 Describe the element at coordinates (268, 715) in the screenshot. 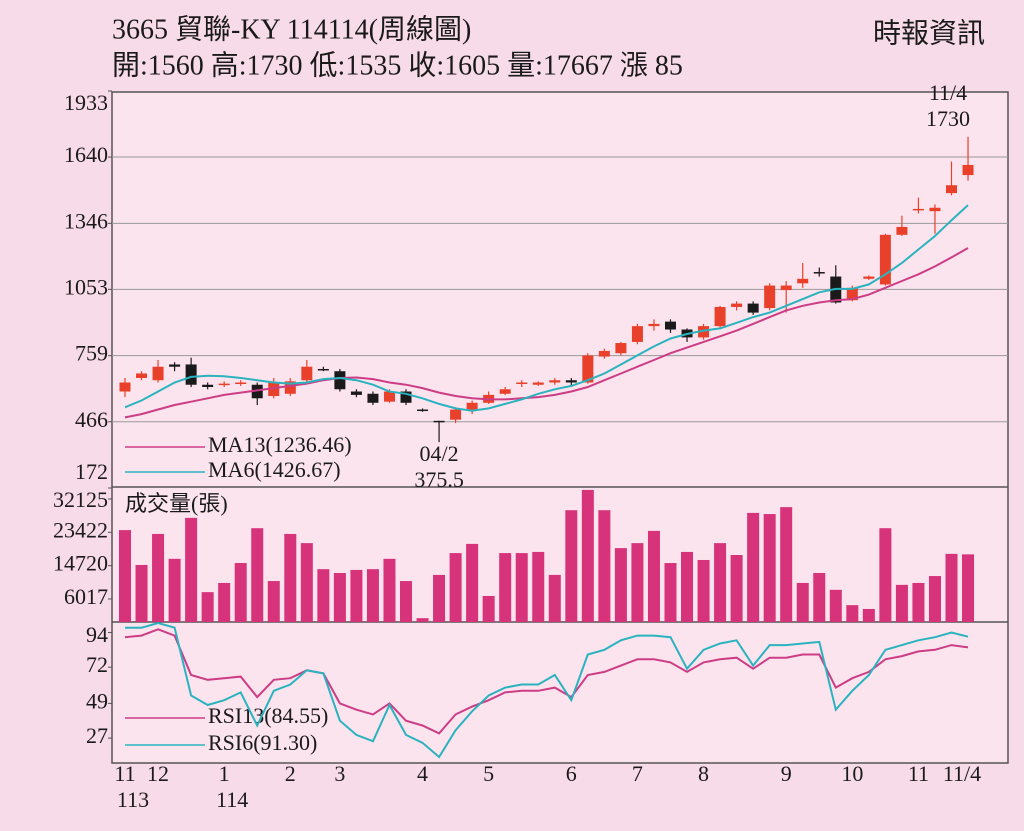

I see `legend-label: RSI13(84.55)` at that location.